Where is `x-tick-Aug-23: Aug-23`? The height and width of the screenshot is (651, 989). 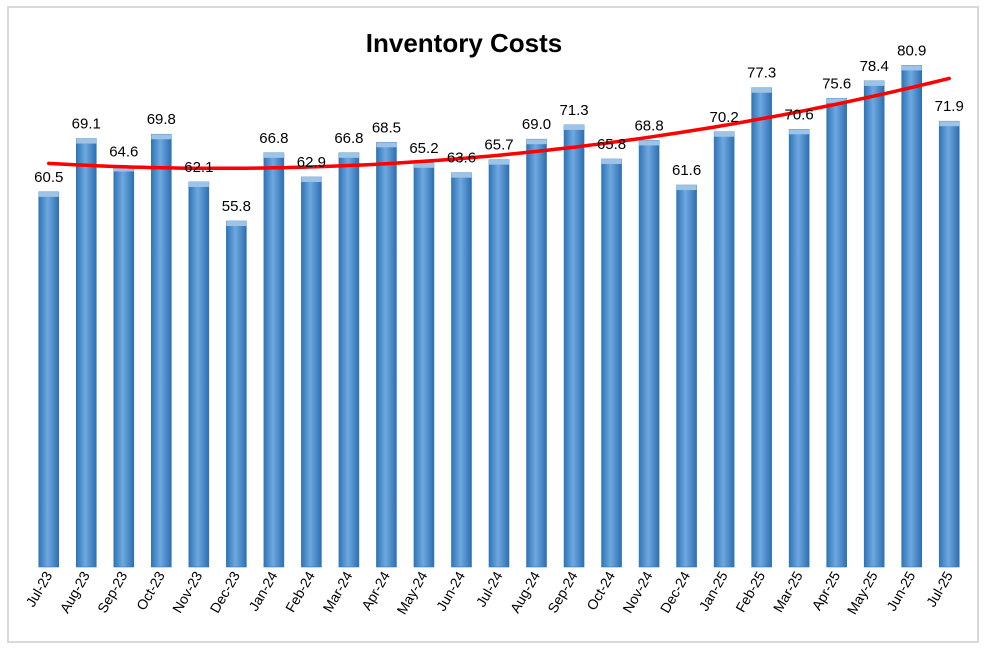 x-tick-Aug-23: Aug-23 is located at coordinates (74, 591).